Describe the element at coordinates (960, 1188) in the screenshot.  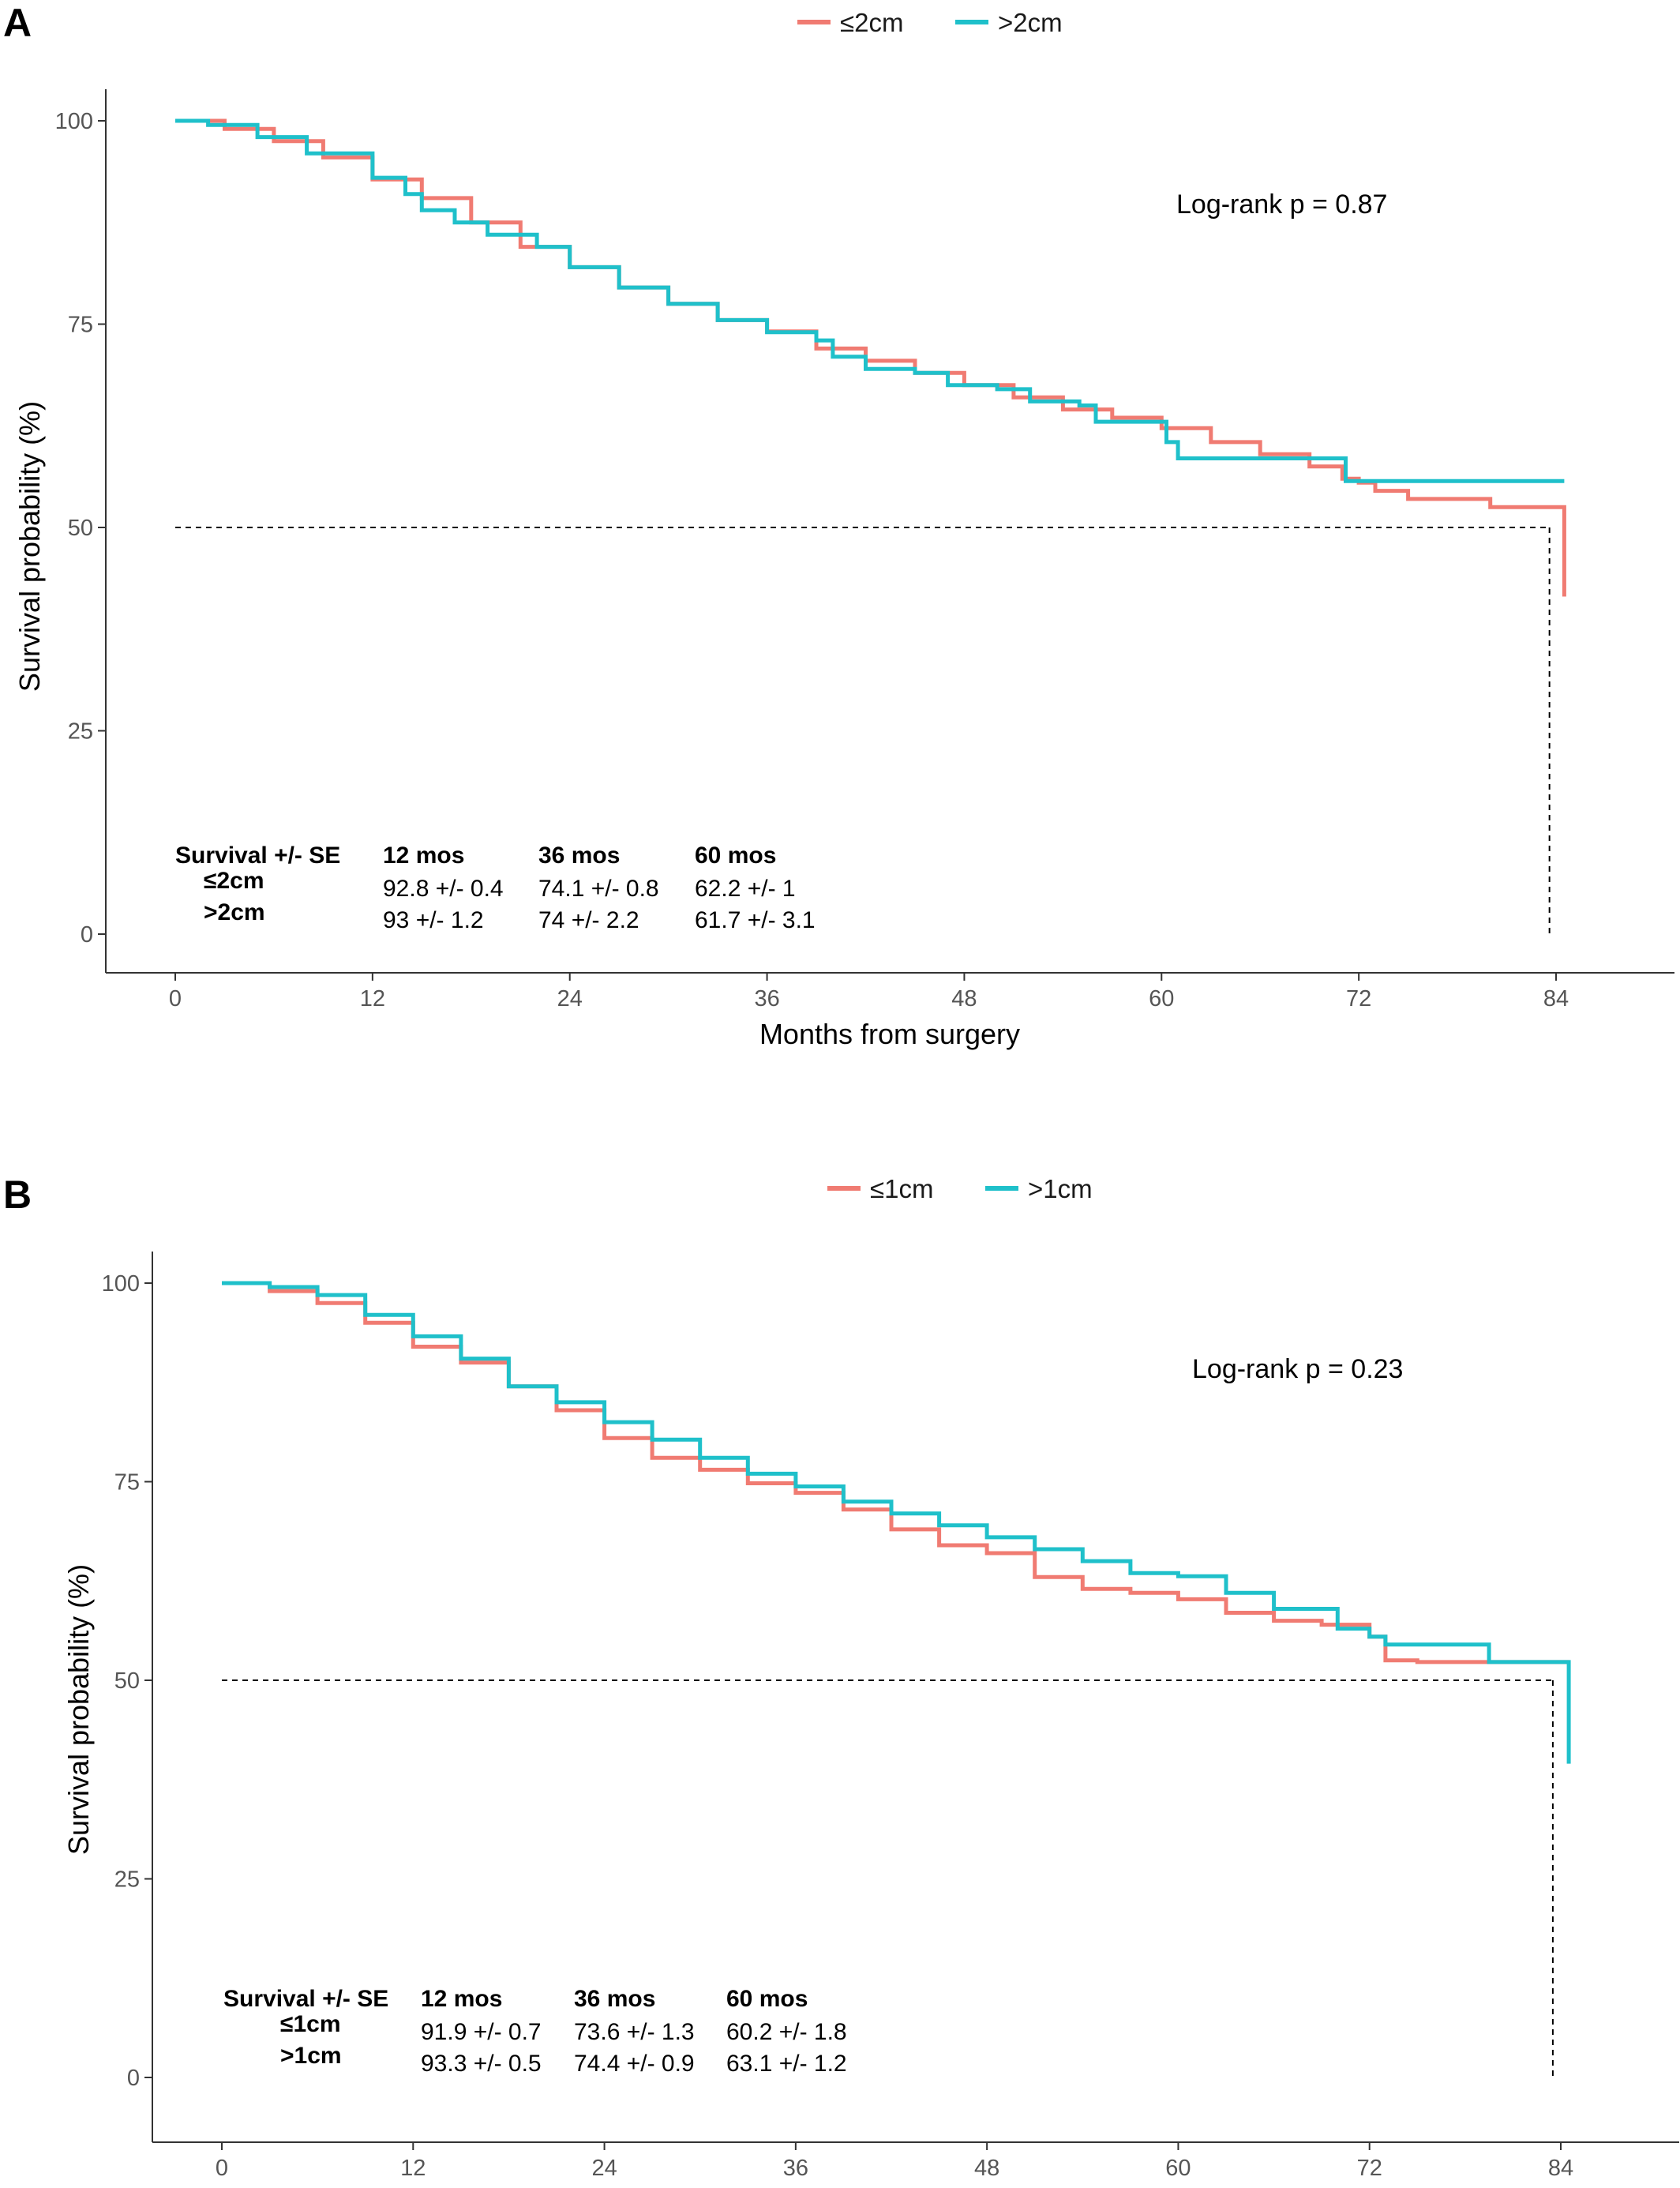
I see `legend: ≤1cm >1cm` at that location.